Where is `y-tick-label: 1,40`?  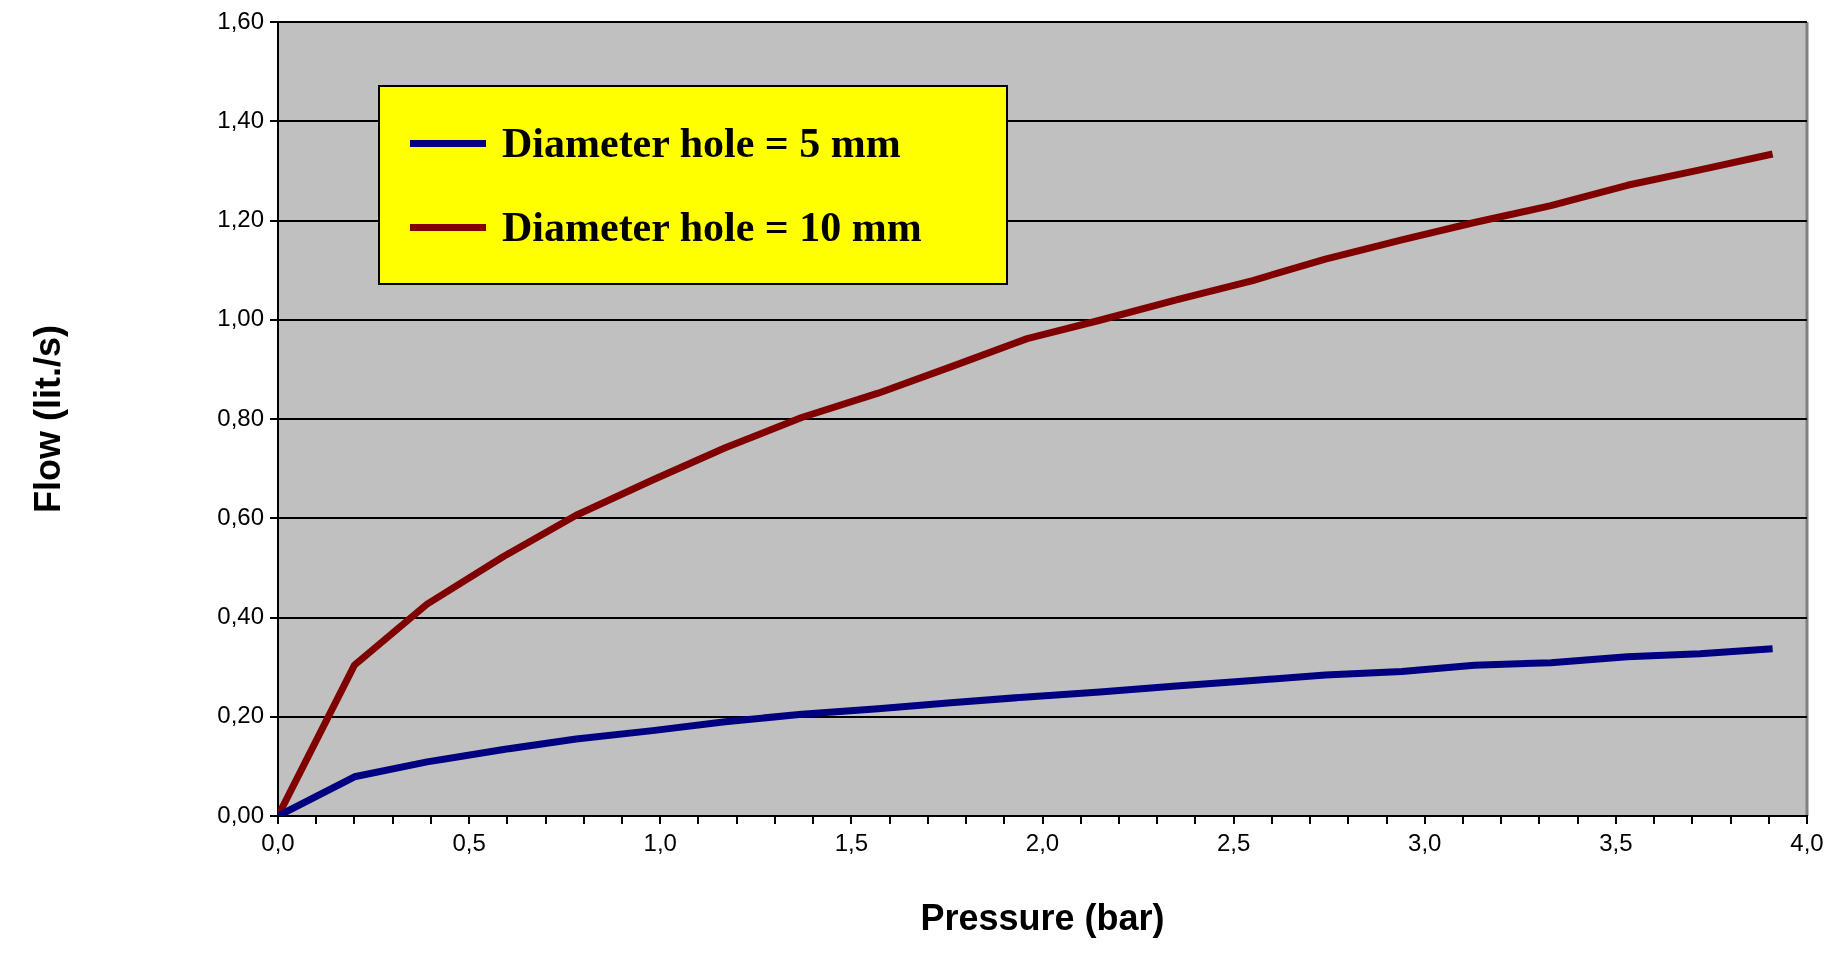
y-tick-label: 1,40 is located at coordinates (240, 119).